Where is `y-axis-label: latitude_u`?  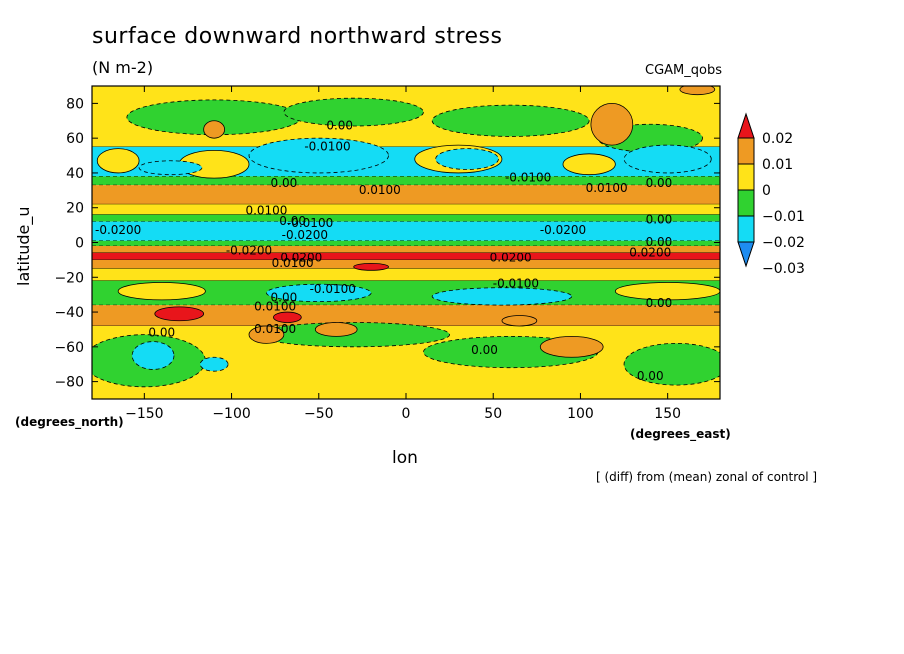 y-axis-label: latitude_u is located at coordinates (23, 246).